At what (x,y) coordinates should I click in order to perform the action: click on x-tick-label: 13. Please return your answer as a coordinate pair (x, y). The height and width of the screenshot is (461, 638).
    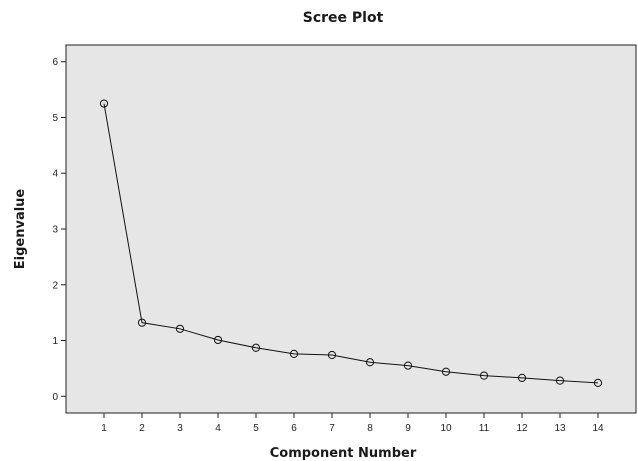
    Looking at the image, I should click on (560, 428).